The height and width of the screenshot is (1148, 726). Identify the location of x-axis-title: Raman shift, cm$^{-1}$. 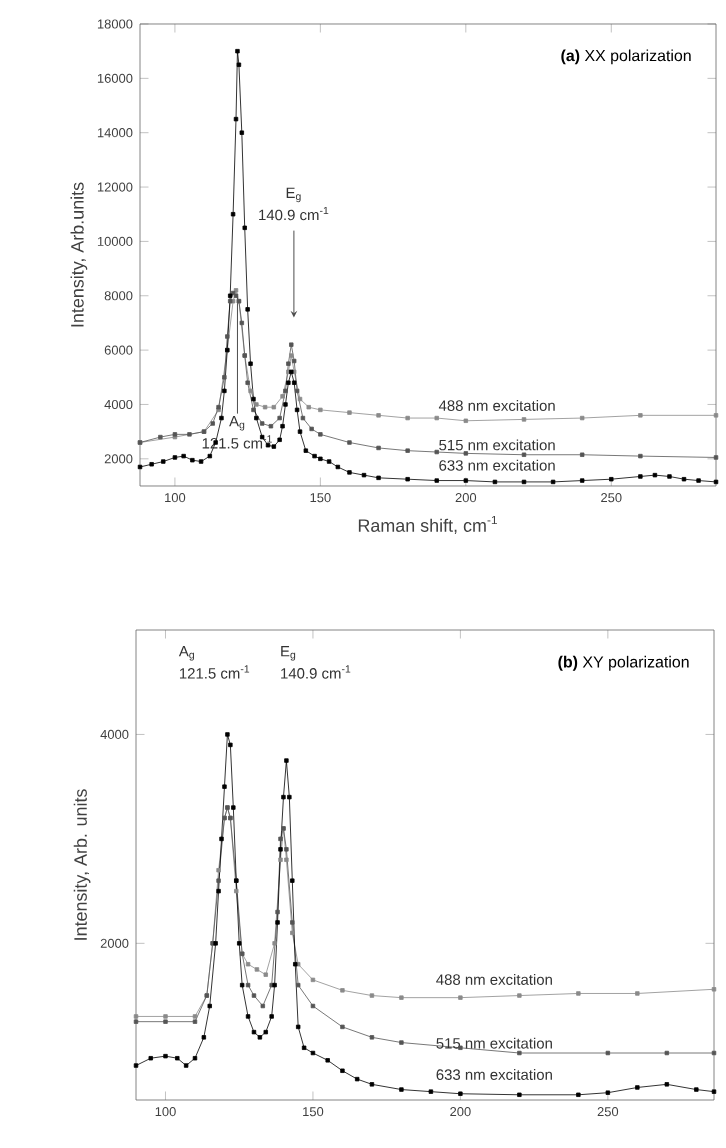
(428, 525).